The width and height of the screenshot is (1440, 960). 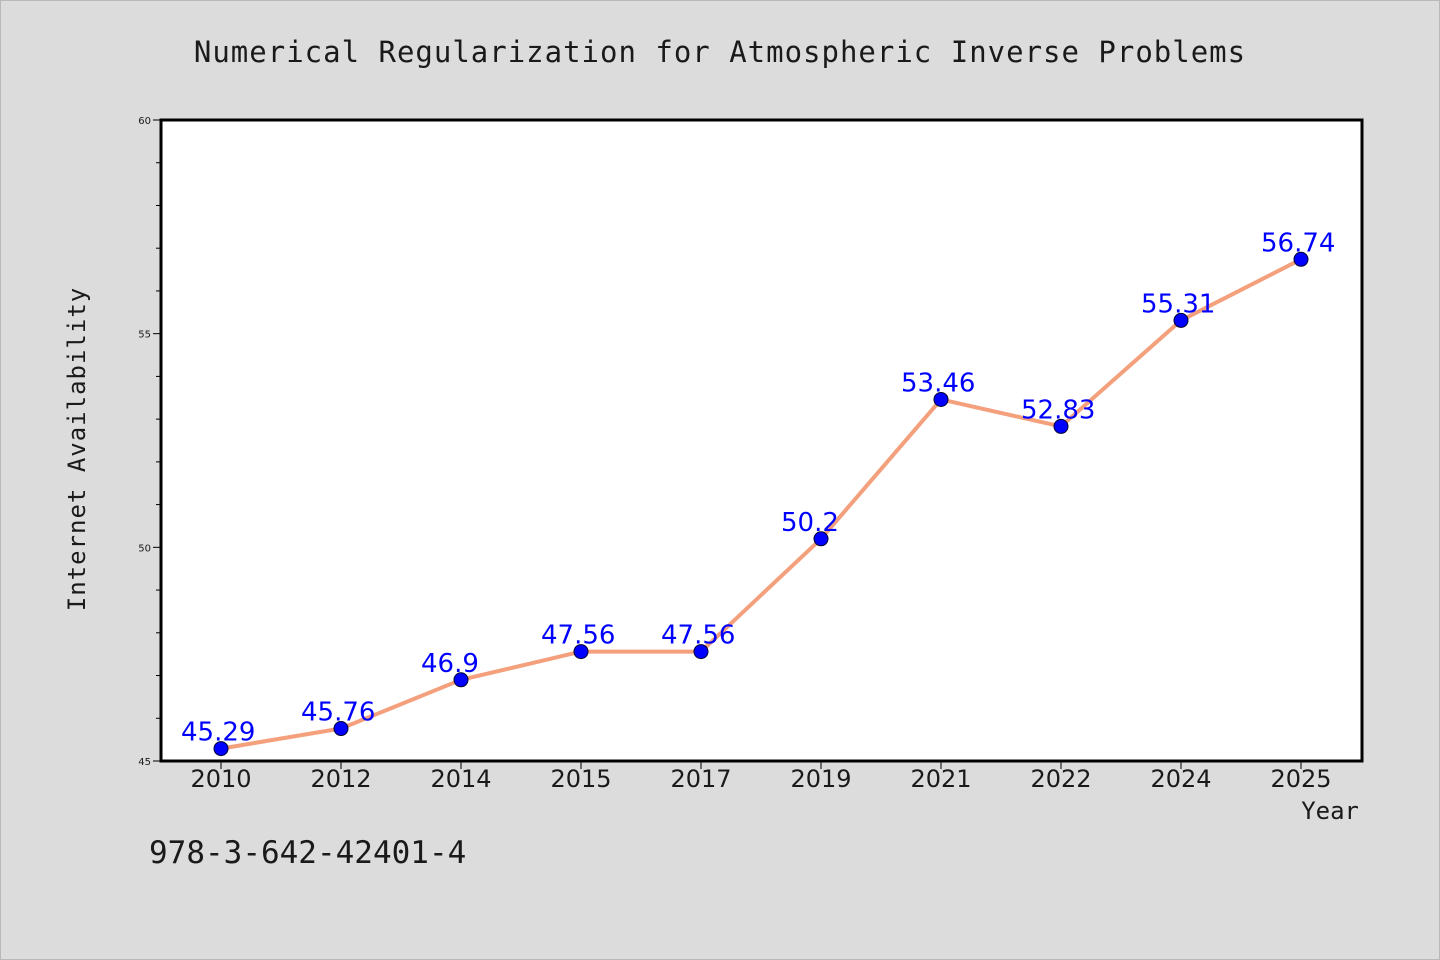 What do you see at coordinates (450, 664) in the screenshot?
I see `data-label: 46.9` at bounding box center [450, 664].